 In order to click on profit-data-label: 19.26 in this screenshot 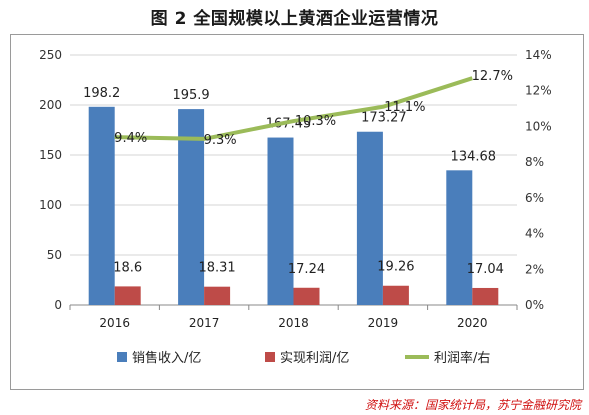, I will do `click(395, 267)`.